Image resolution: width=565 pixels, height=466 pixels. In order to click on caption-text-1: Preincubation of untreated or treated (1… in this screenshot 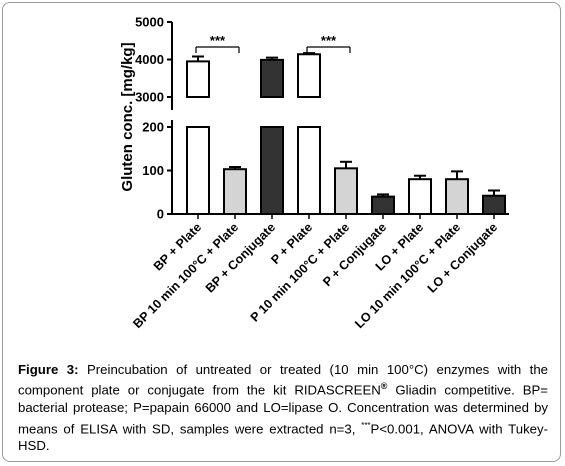, I will do `click(283, 380)`.